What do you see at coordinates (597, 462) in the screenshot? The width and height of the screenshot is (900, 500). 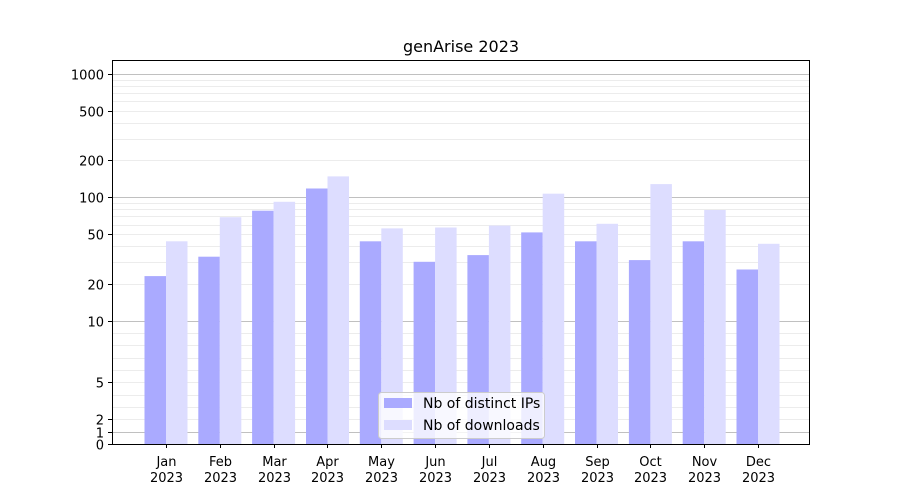 I see `x-tick-label-month: Sep` at bounding box center [597, 462].